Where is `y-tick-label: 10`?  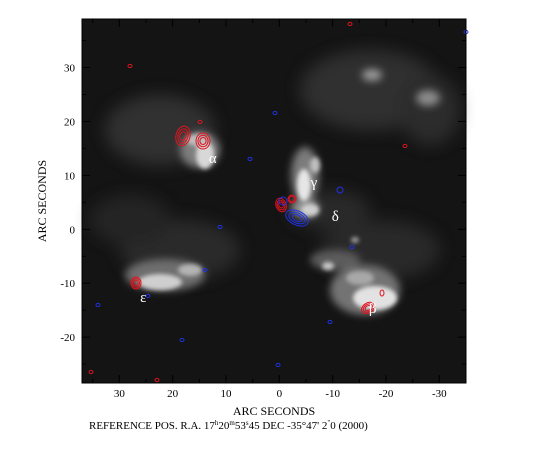 y-tick-label: 10 is located at coordinates (70, 176).